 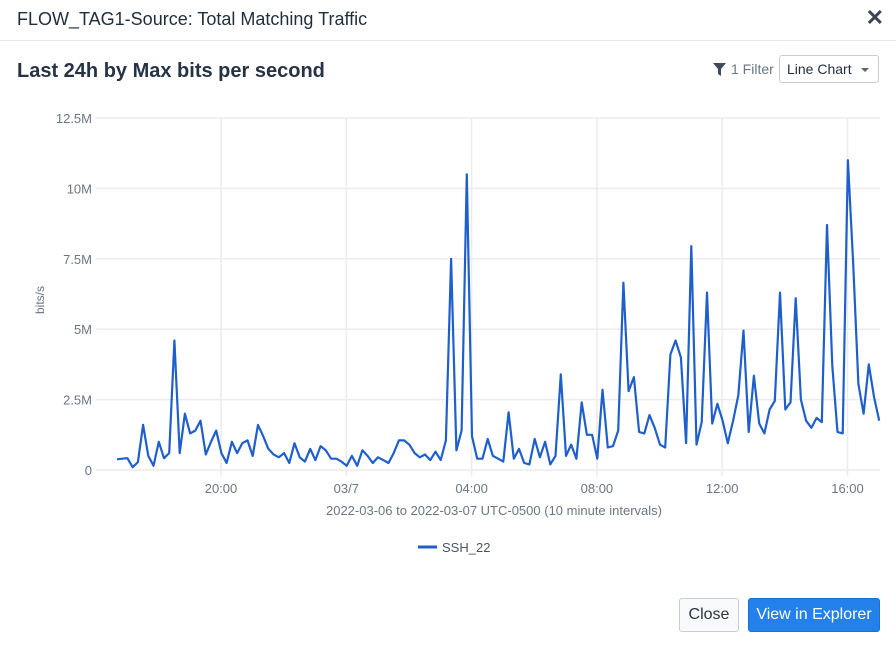 What do you see at coordinates (74, 294) in the screenshot?
I see `y-axis-ticks: 0 2.5M 5M 7.5M 10M 12.5M` at bounding box center [74, 294].